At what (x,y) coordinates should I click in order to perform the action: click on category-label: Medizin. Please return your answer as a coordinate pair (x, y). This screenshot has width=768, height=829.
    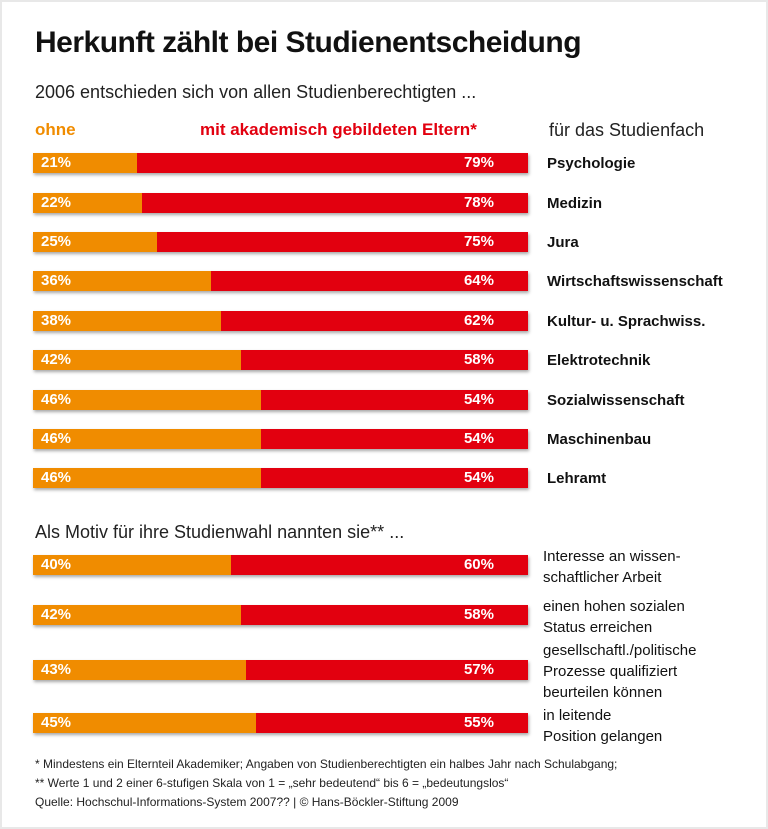
    Looking at the image, I should click on (574, 203).